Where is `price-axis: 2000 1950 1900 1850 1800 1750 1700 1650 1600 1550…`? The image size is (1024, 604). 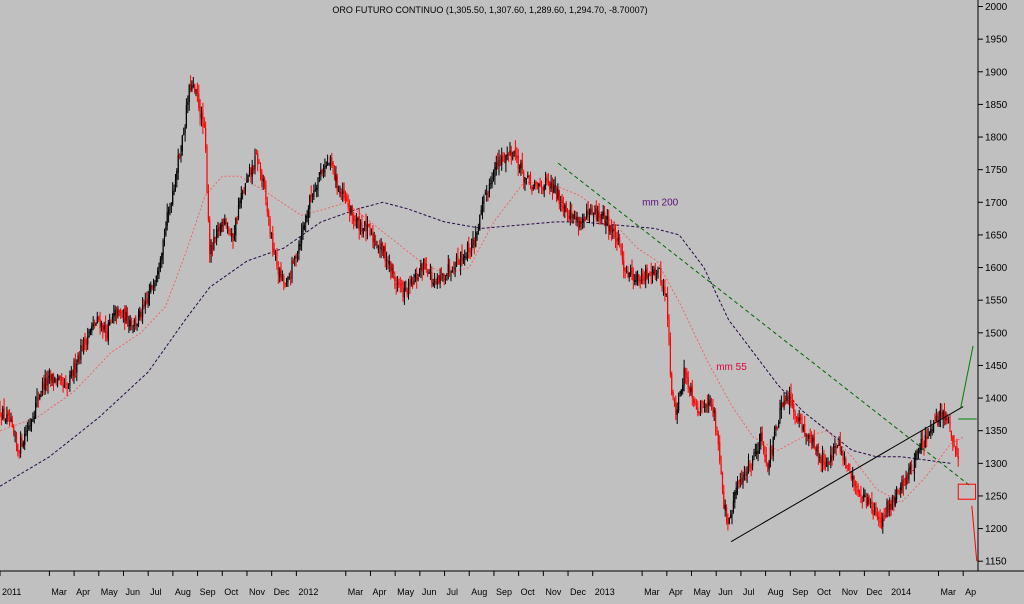
price-axis: 2000 1950 1900 1850 1800 1750 1700 1650 1600 1550… is located at coordinates (993, 285).